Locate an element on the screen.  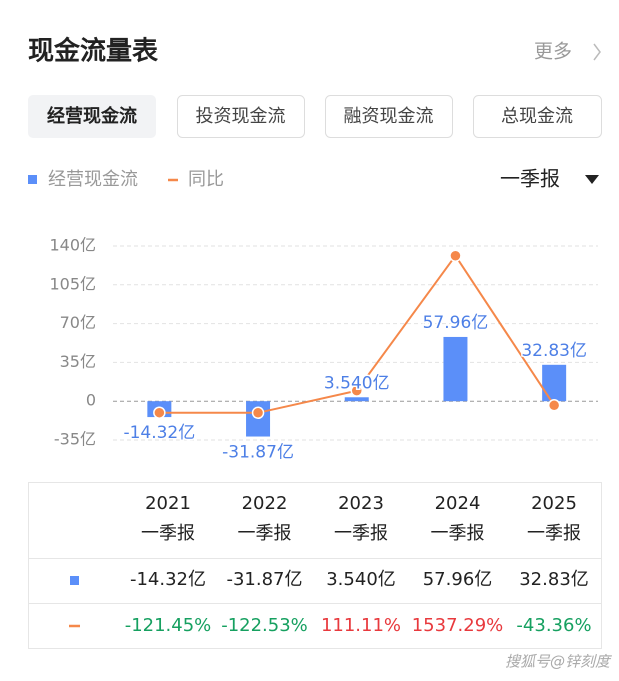
table-yoy-value: 1537.29% is located at coordinates (458, 625).